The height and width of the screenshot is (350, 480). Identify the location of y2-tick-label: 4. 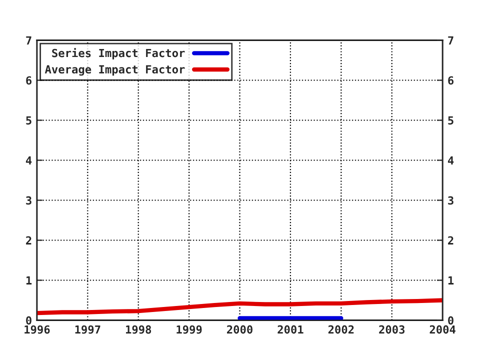
(451, 160).